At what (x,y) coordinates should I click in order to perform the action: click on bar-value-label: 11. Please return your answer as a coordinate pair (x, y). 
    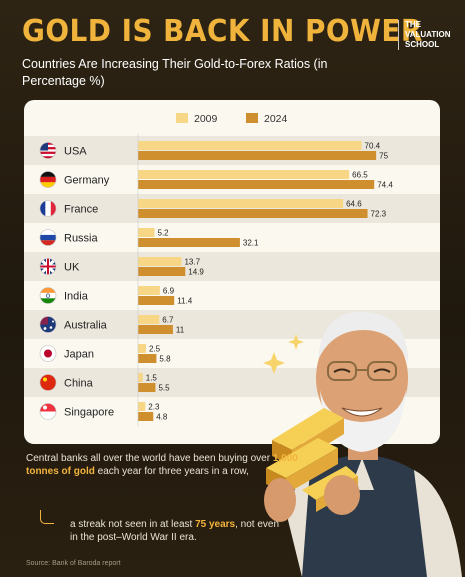
    Looking at the image, I should click on (180, 330).